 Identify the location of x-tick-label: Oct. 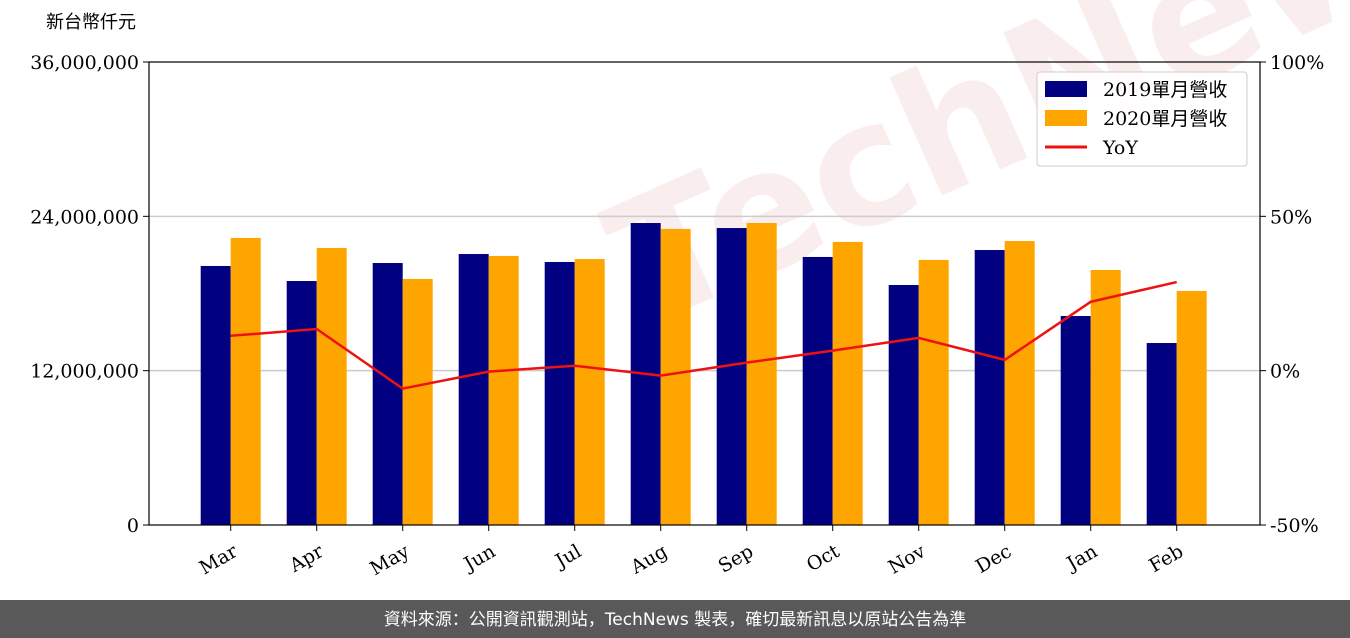
(823, 558).